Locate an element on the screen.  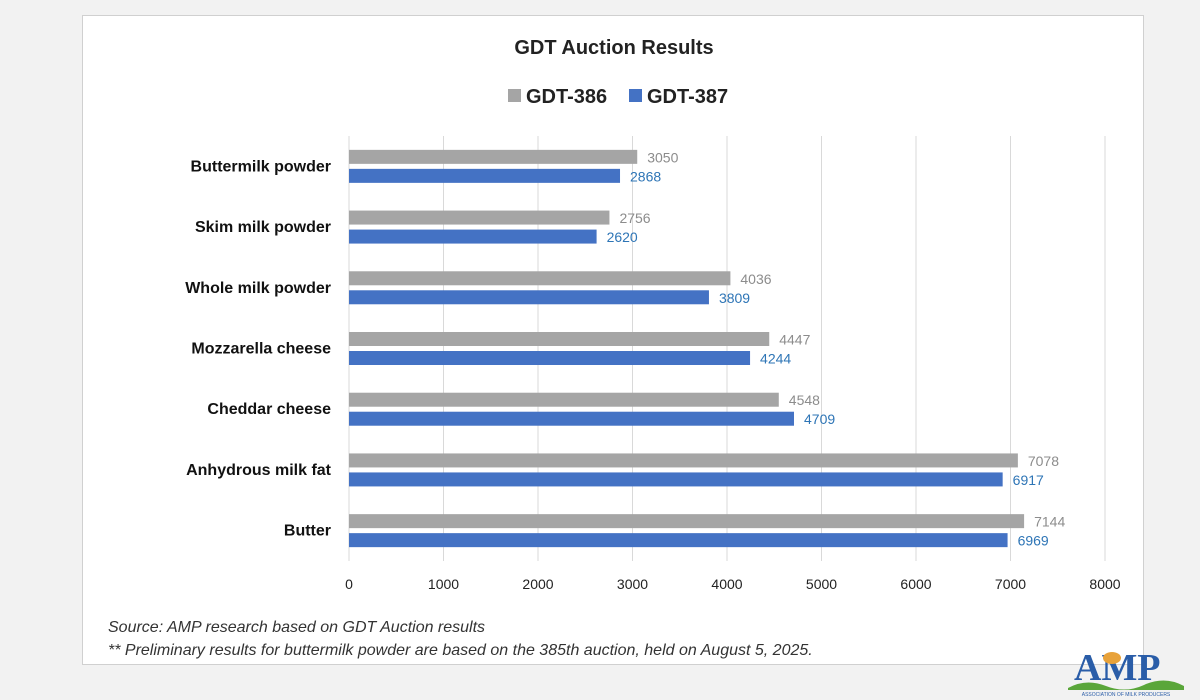
logo-pot-icon is located at coordinates (1112, 658).